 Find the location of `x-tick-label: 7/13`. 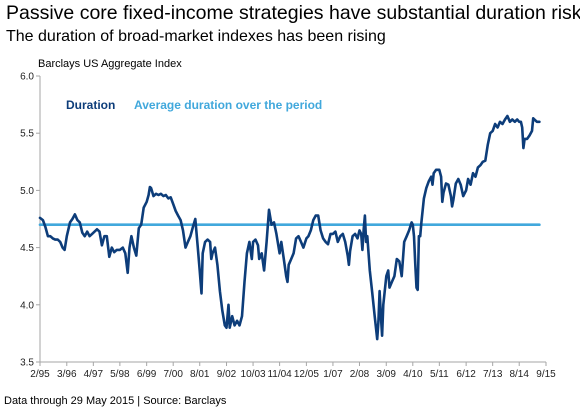

x-tick-label: 7/13 is located at coordinates (493, 374).